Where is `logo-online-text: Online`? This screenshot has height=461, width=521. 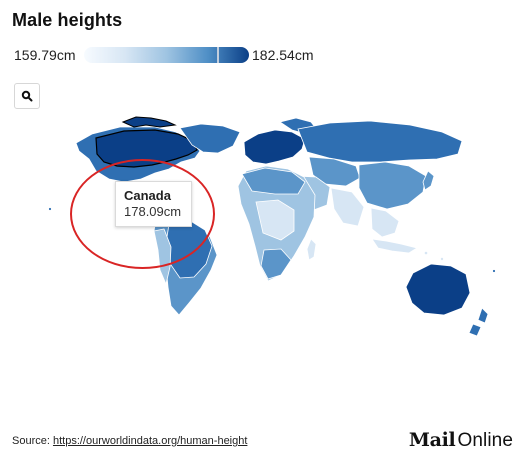
logo-online-text: Online is located at coordinates (485, 440).